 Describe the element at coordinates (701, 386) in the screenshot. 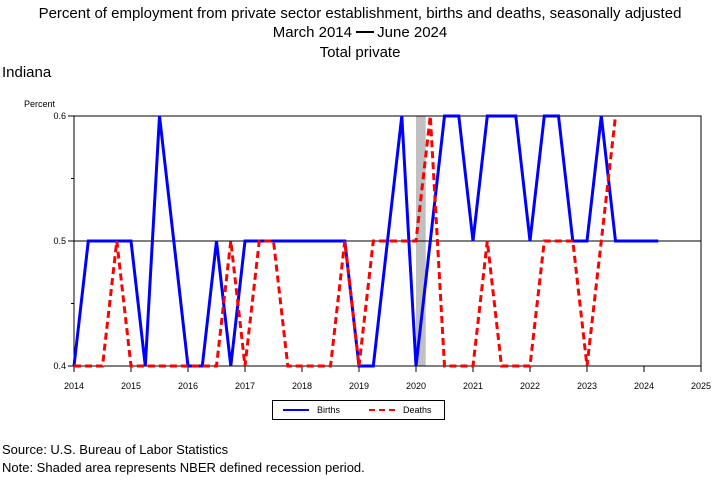

I see `x-tick-label: 2025` at that location.